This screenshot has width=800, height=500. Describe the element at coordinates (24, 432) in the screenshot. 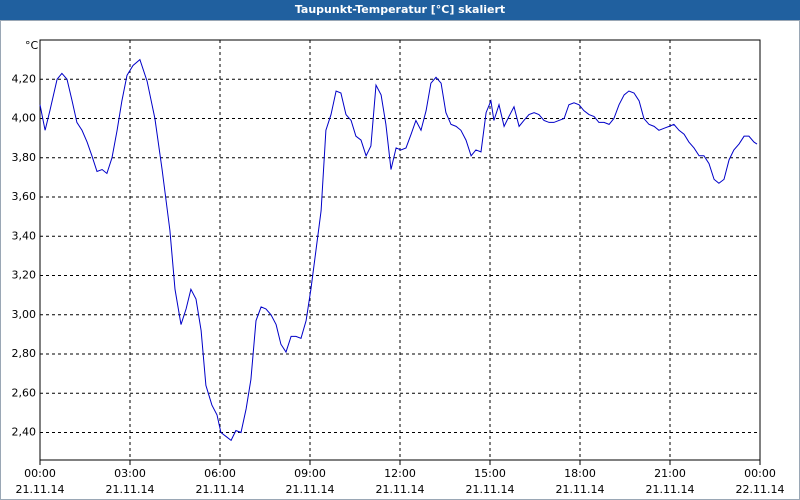

I see `y-tick-label: 2,40` at that location.